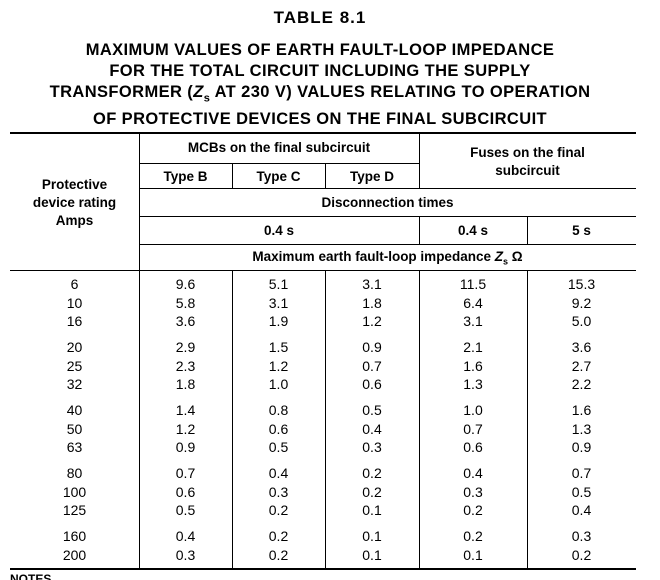 The image size is (660, 580). I want to click on fuses-header: Fuses on the final subcircuit, so click(527, 162).